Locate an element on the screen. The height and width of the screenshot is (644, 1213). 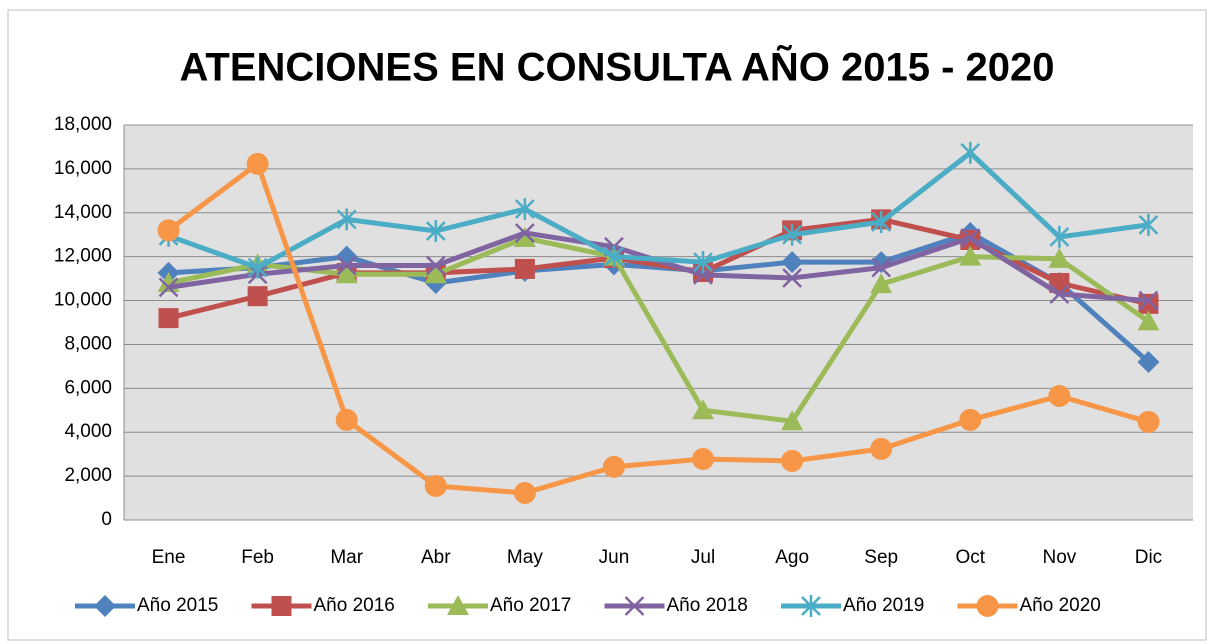
legend-label: Año 2019 is located at coordinates (883, 605).